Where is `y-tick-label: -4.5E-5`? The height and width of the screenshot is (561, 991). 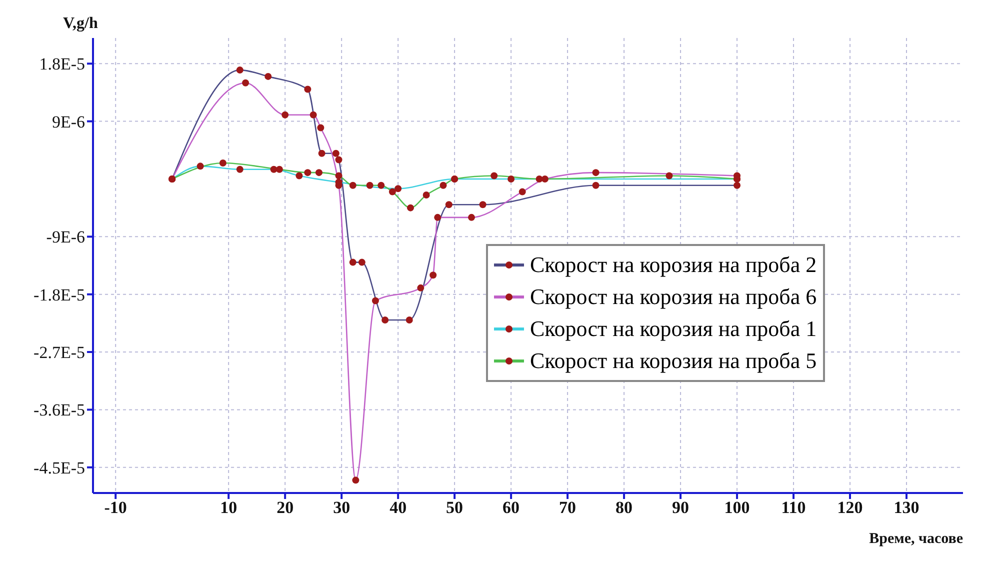 y-tick-label: -4.5E-5 is located at coordinates (59, 468).